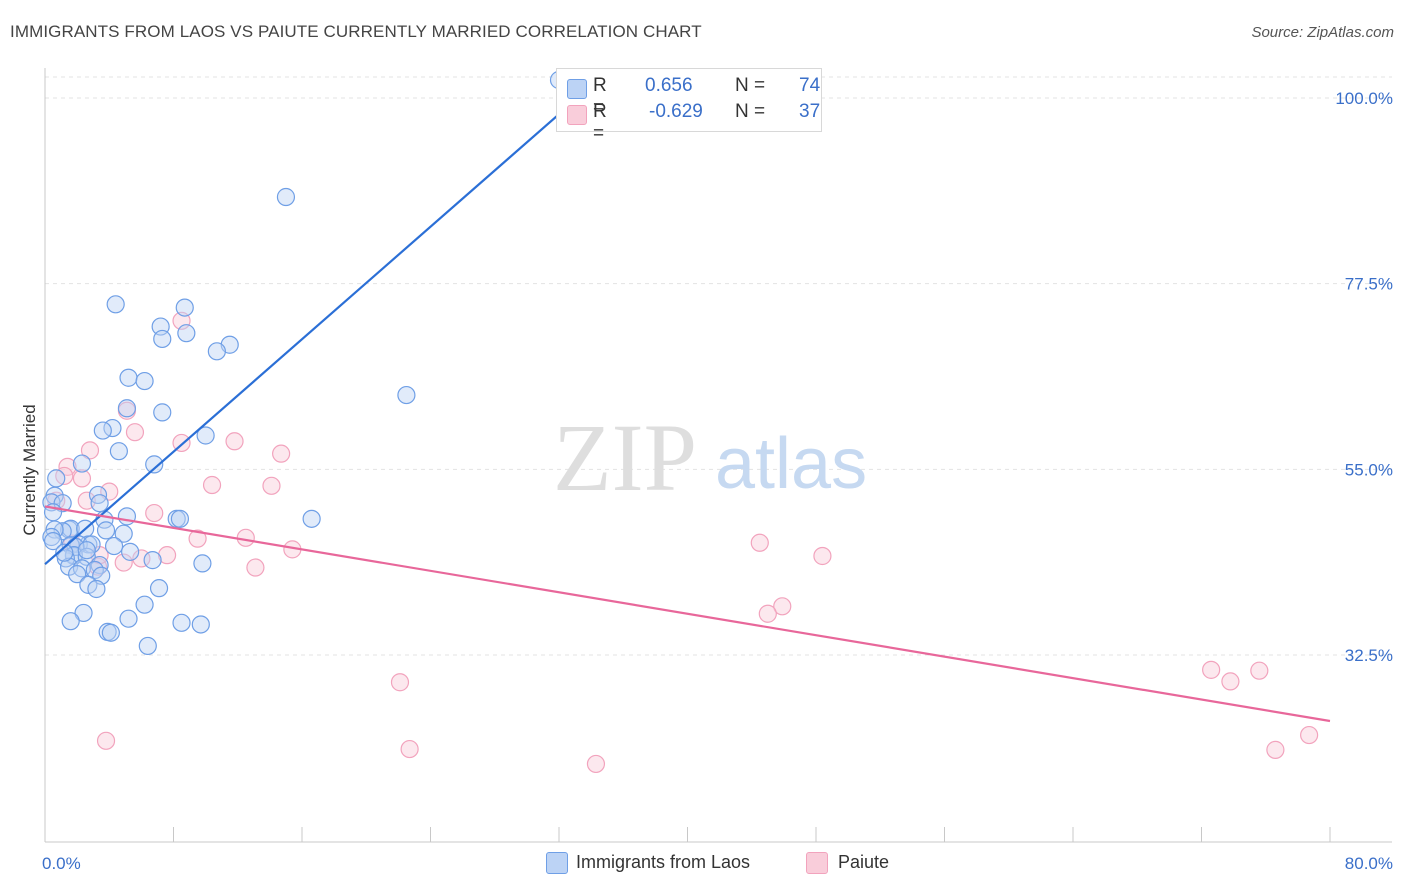 This screenshot has width=1406, height=892. What do you see at coordinates (1369, 284) in the screenshot?
I see `y-tick-label: 77.5%` at bounding box center [1369, 284].